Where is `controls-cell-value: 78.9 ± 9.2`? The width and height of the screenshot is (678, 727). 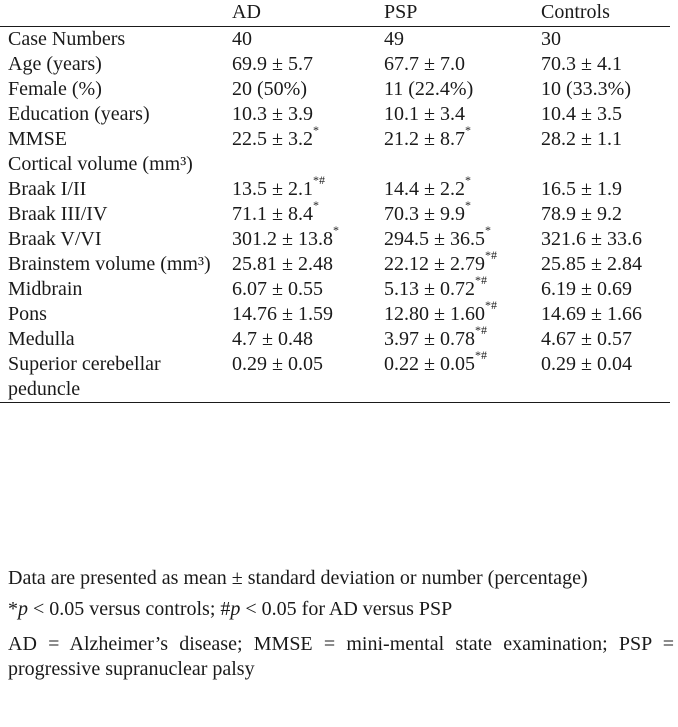 controls-cell-value: 78.9 ± 9.2 is located at coordinates (581, 214).